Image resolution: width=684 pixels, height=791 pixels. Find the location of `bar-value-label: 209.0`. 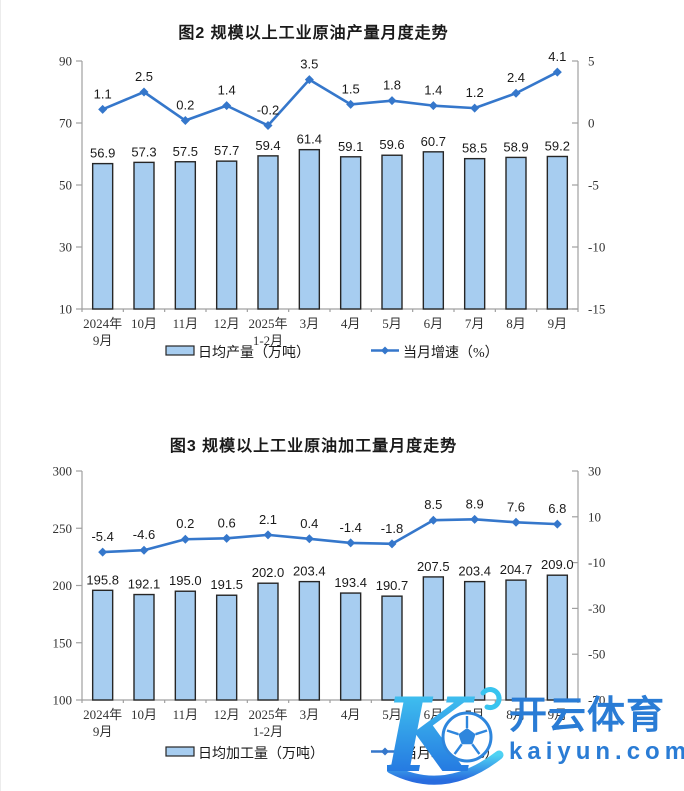

bar-value-label: 209.0 is located at coordinates (557, 564).